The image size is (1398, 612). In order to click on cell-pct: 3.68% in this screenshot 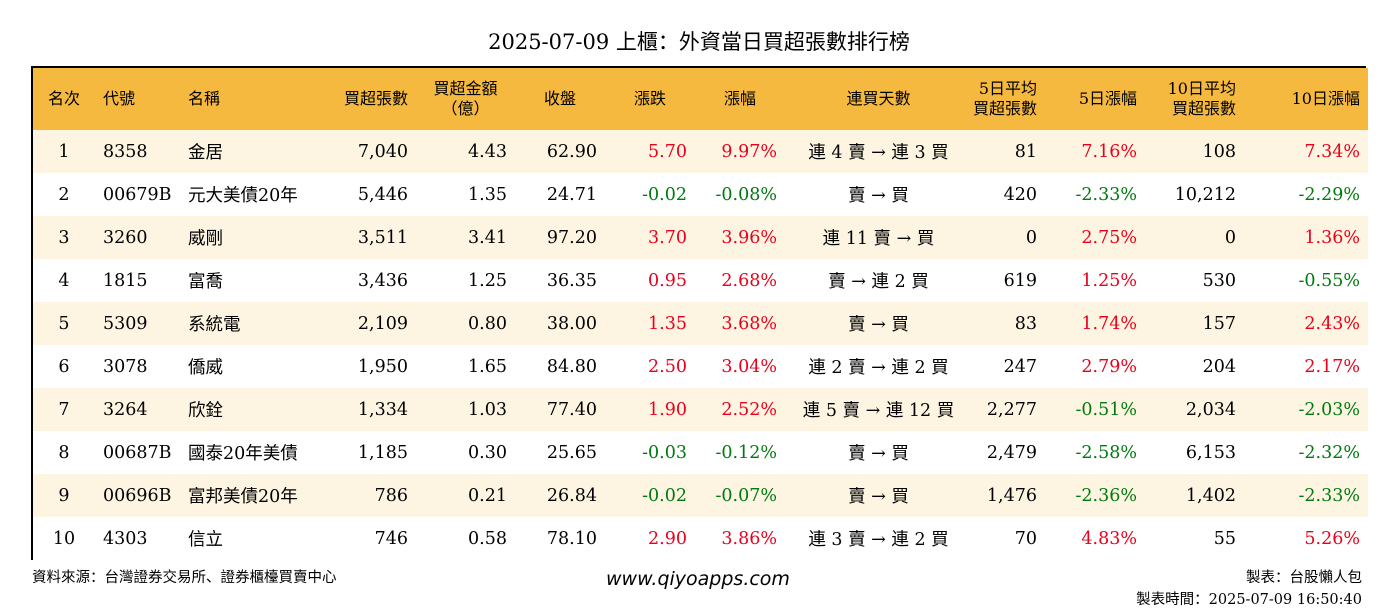, I will do `click(749, 323)`.